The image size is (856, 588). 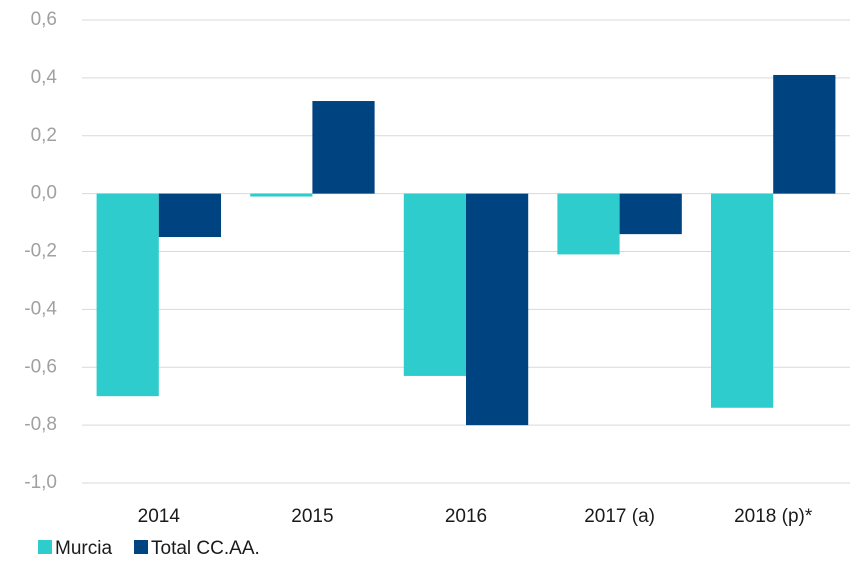 What do you see at coordinates (83, 548) in the screenshot?
I see `legend-label: Murcia` at bounding box center [83, 548].